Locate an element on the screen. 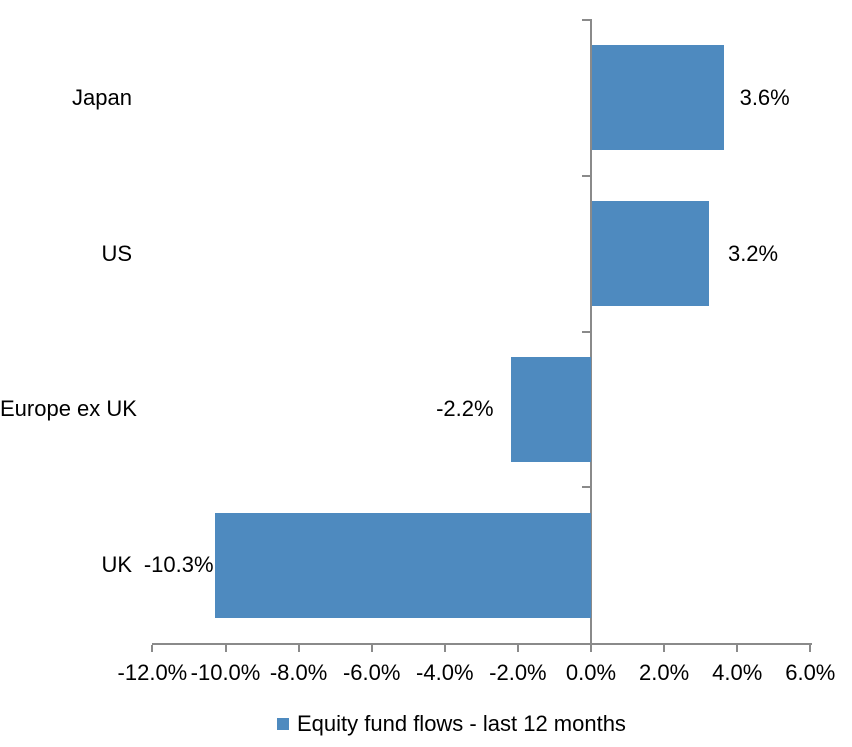 This screenshot has height=747, width=852. bar-uk is located at coordinates (402, 565).